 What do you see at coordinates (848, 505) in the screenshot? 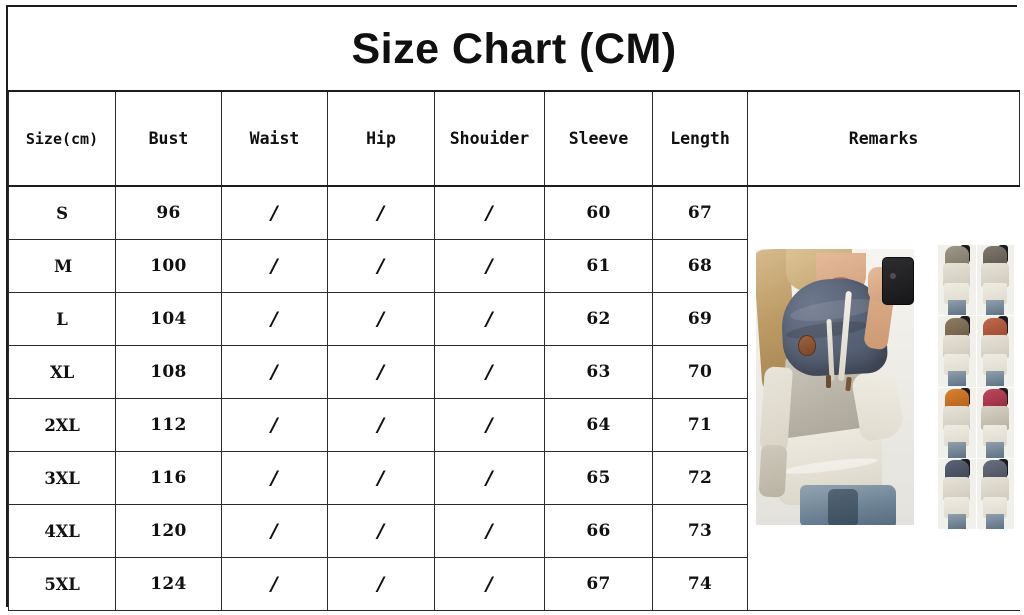
I see `jeans` at bounding box center [848, 505].